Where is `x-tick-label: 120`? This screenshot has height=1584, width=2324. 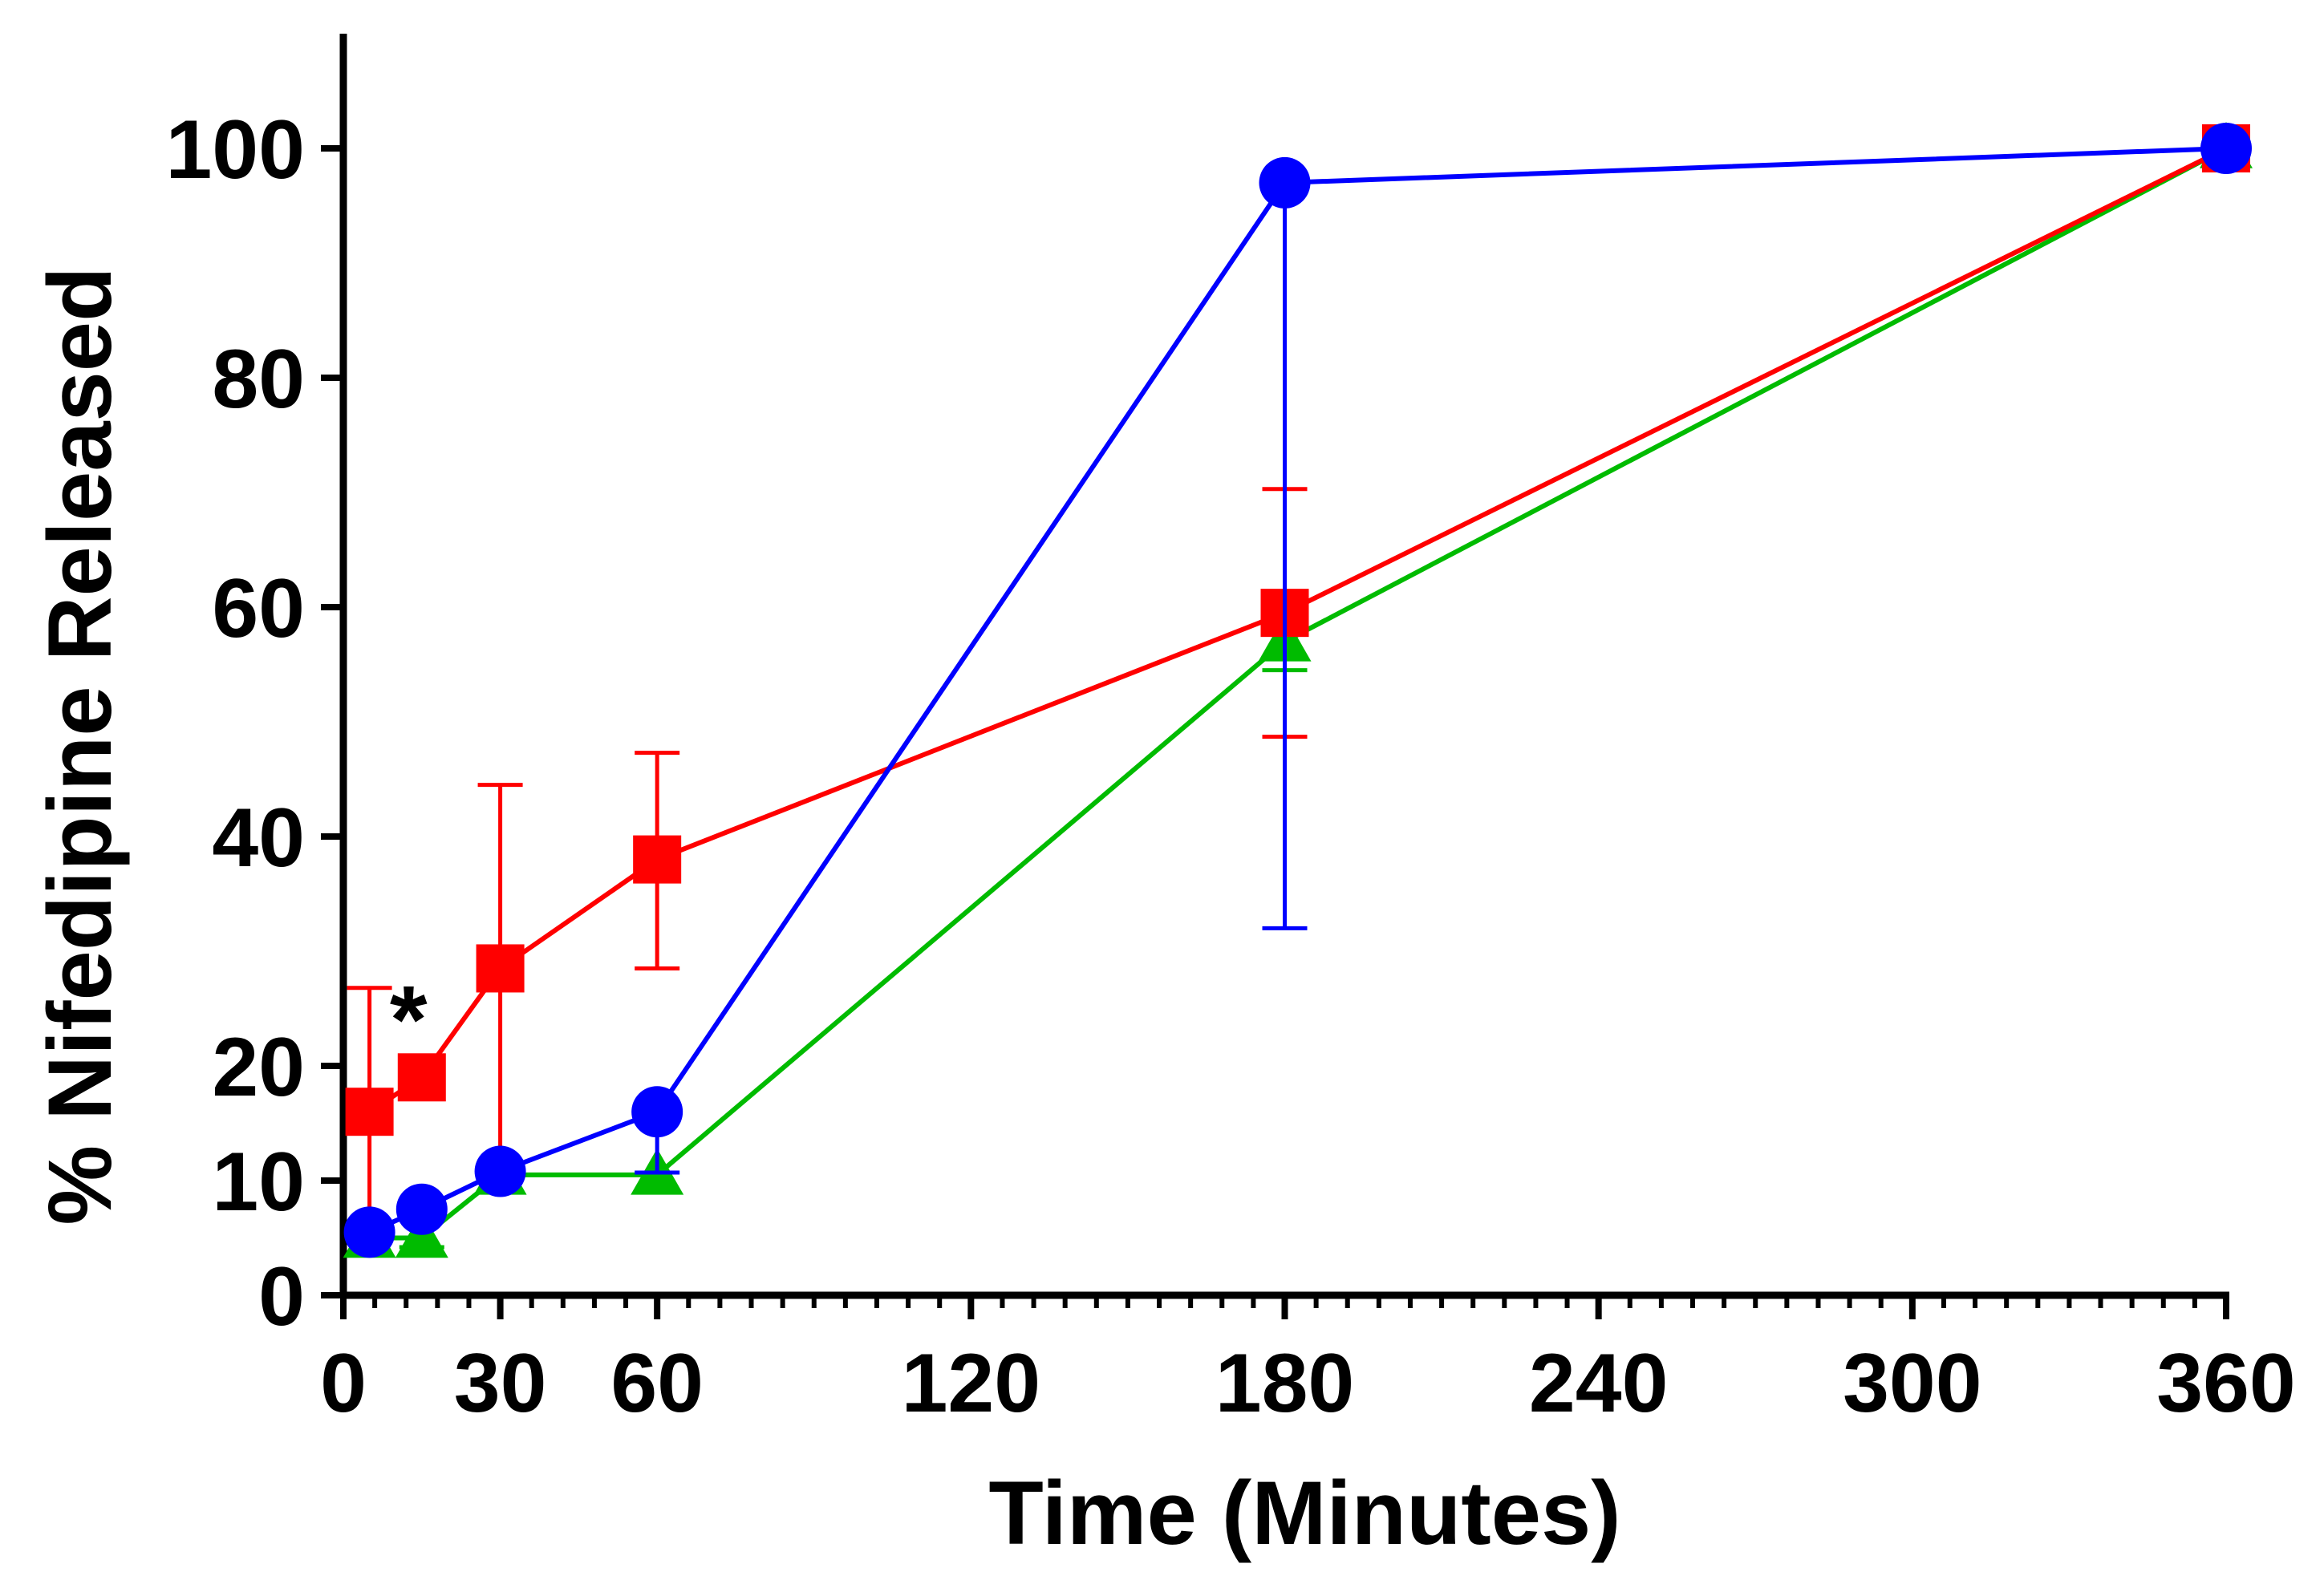 x-tick-label: 120 is located at coordinates (971, 1383).